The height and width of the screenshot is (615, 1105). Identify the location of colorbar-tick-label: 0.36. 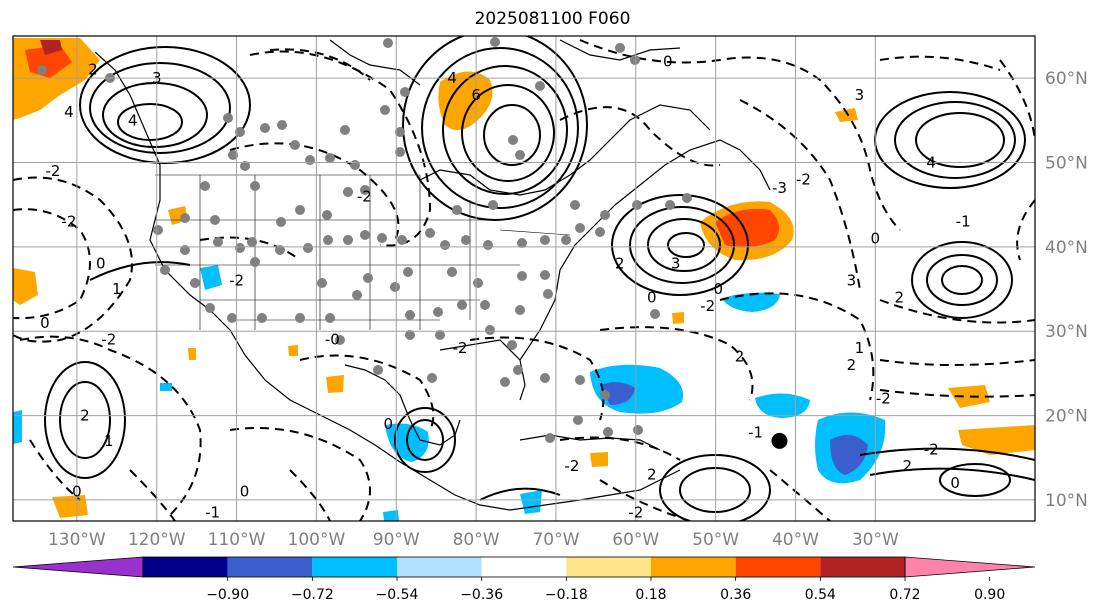
(735, 595).